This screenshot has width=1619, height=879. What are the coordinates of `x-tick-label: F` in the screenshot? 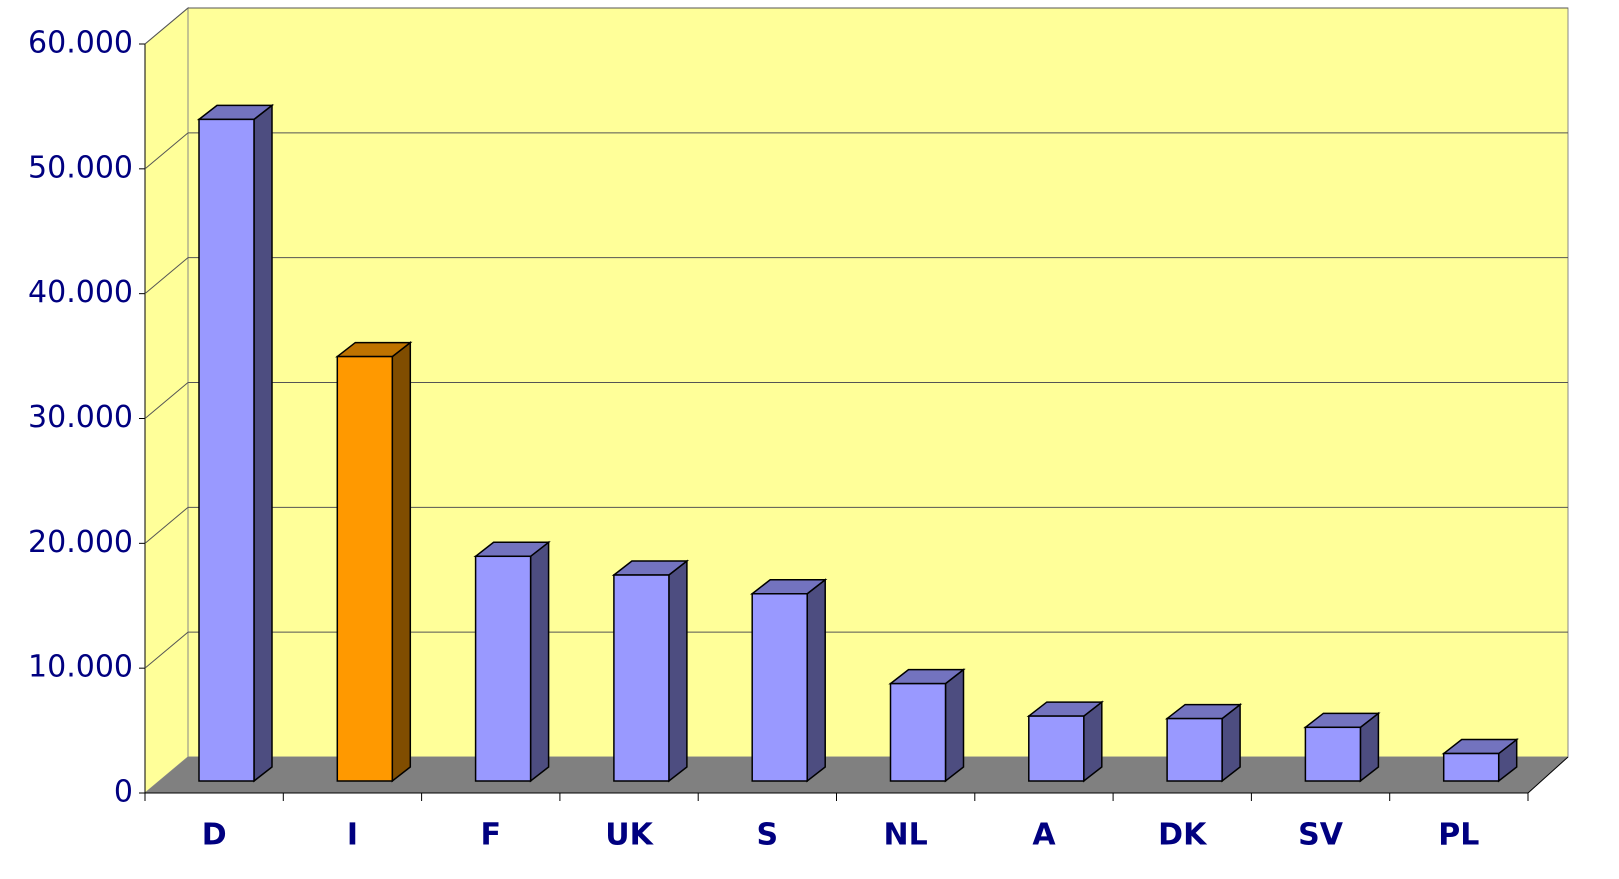 It's located at (491, 835).